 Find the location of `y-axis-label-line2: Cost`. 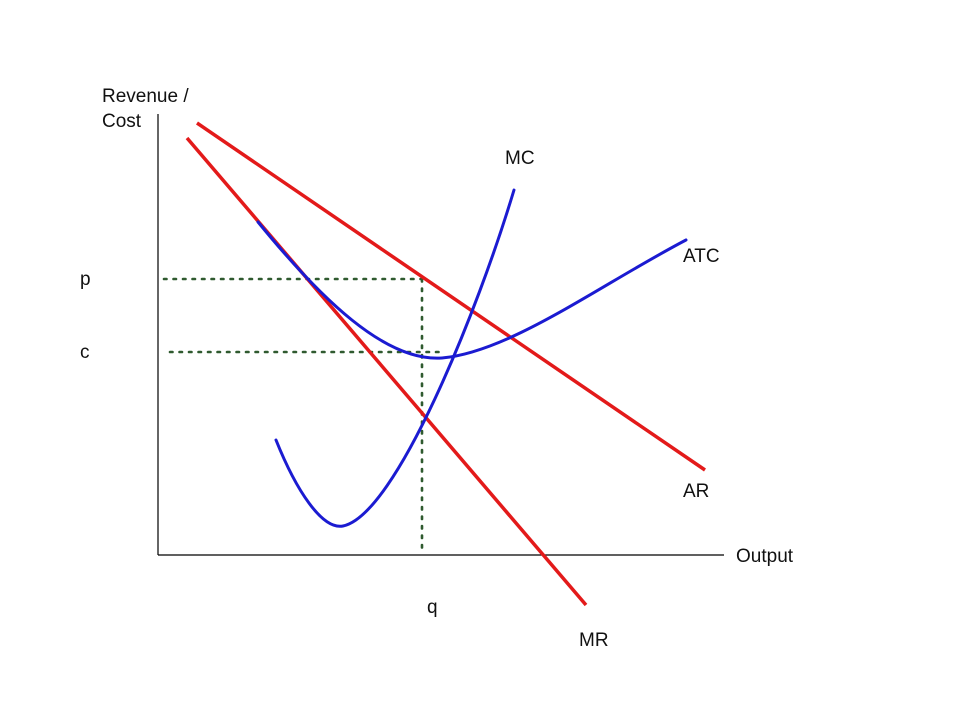

y-axis-label-line2: Cost is located at coordinates (122, 121).